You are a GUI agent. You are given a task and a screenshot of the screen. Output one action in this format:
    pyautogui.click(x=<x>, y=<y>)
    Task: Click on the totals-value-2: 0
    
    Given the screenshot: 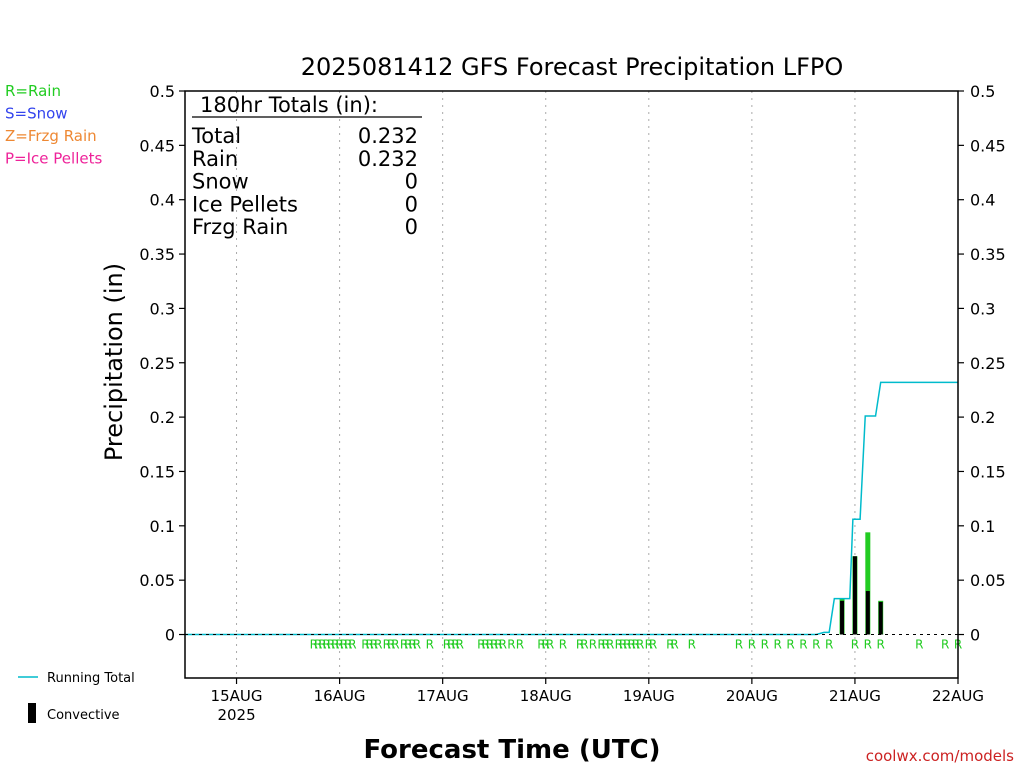 What is the action you would take?
    pyautogui.click(x=411, y=182)
    